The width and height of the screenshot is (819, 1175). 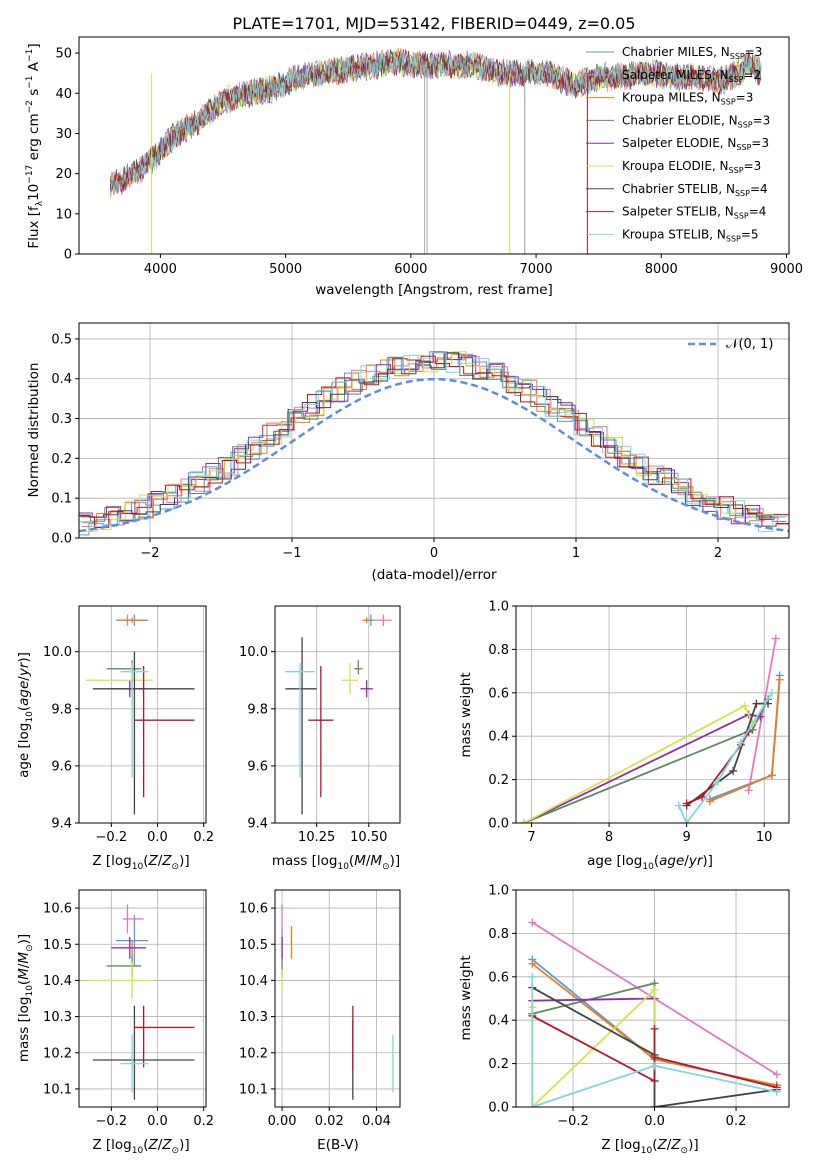 I want to click on y-tick-label: 40, so click(x=63, y=94).